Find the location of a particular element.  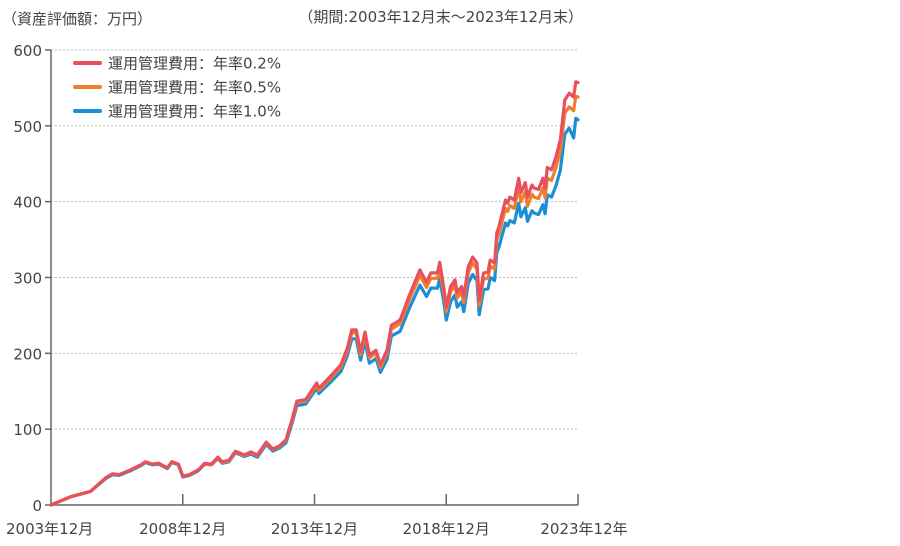

x-axis: 2003年12月 2008年12月 2013年12月 2018年12月 2023年12年 is located at coordinates (317, 516).